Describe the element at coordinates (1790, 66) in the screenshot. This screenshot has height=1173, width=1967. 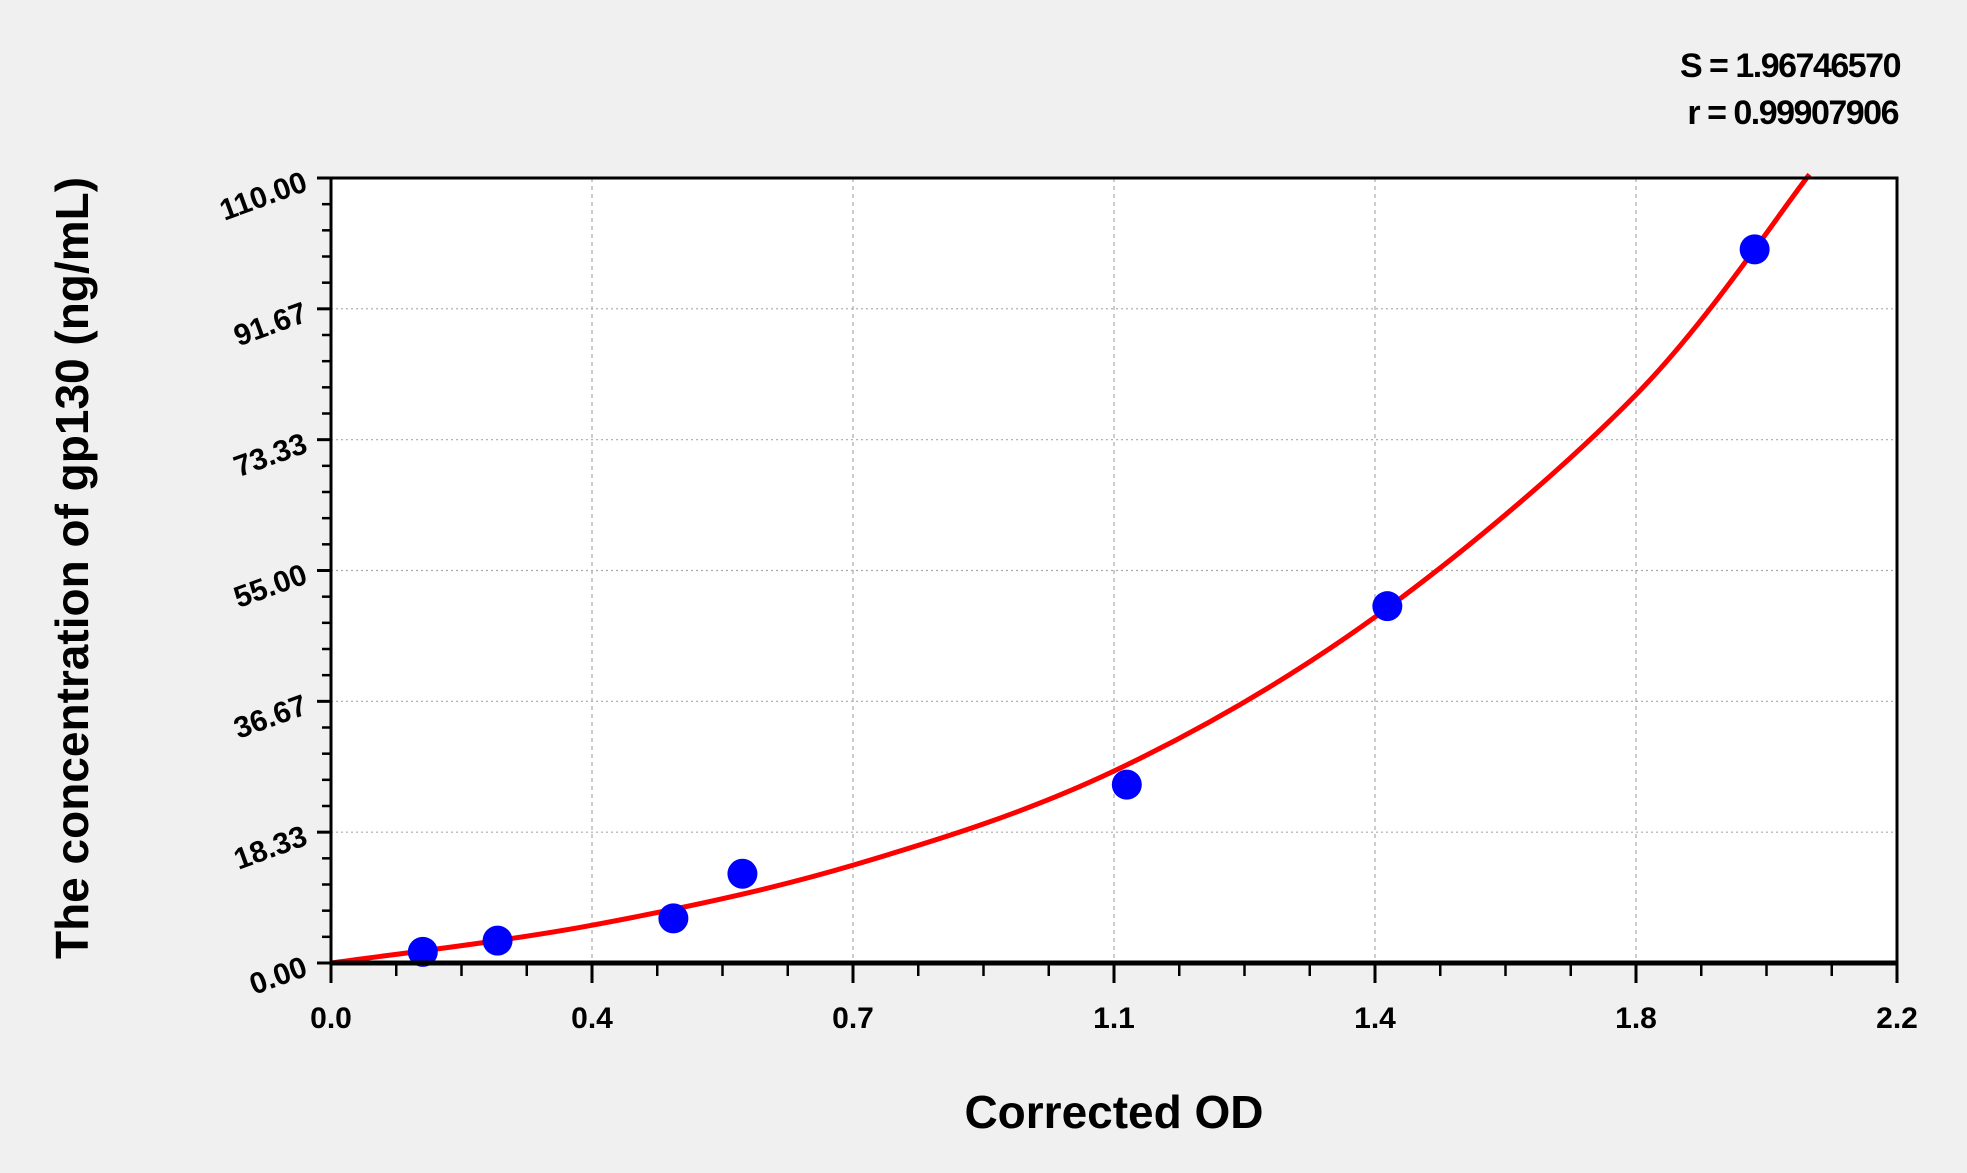
I see `stat-s: S = 1.96746570` at that location.